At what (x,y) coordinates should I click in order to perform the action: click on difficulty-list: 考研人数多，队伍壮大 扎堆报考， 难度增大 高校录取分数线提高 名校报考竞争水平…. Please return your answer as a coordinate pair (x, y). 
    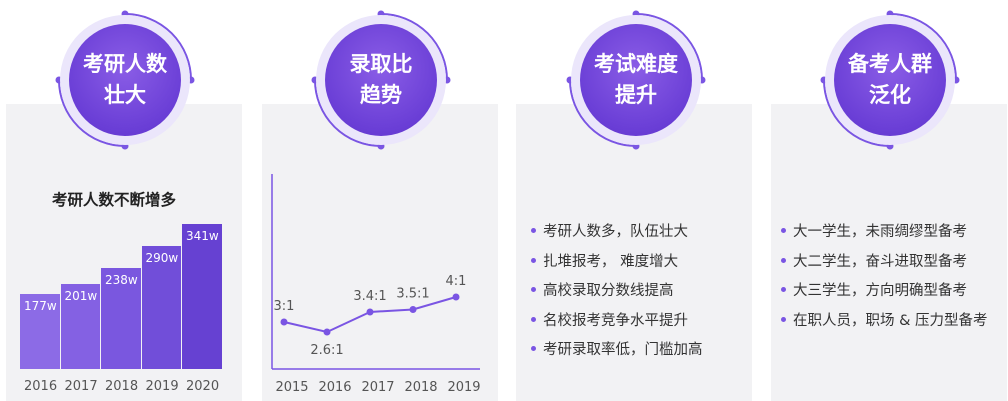
    Looking at the image, I should click on (617, 290).